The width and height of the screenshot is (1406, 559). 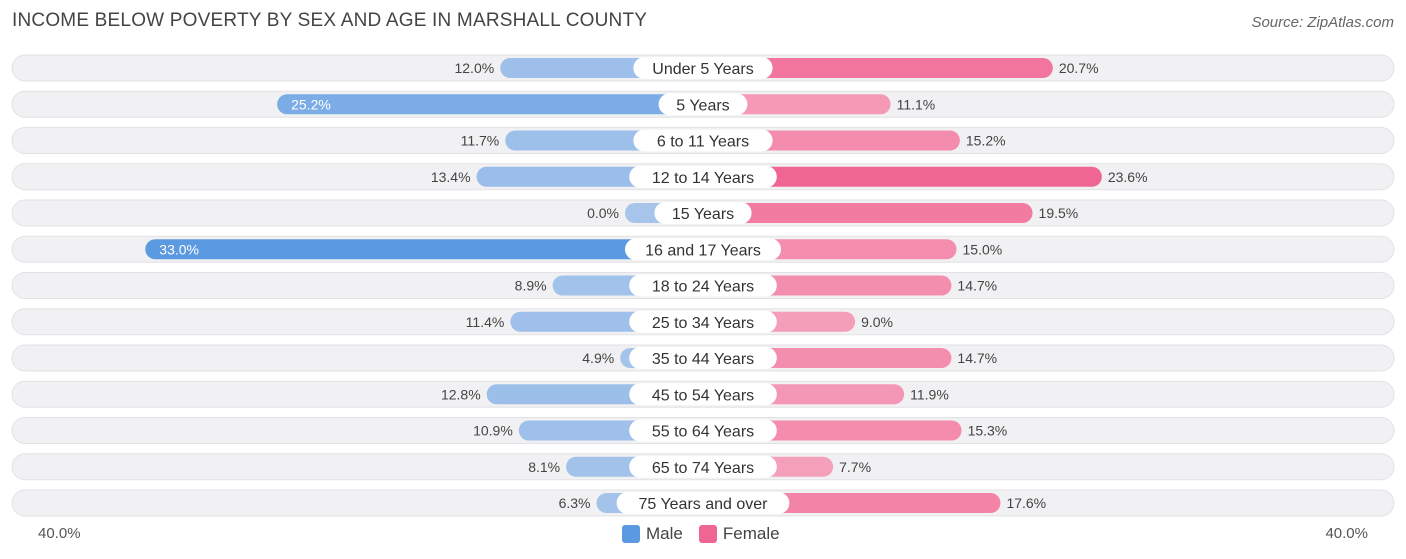 I want to click on male-value-label: 10.9%, so click(x=493, y=431).